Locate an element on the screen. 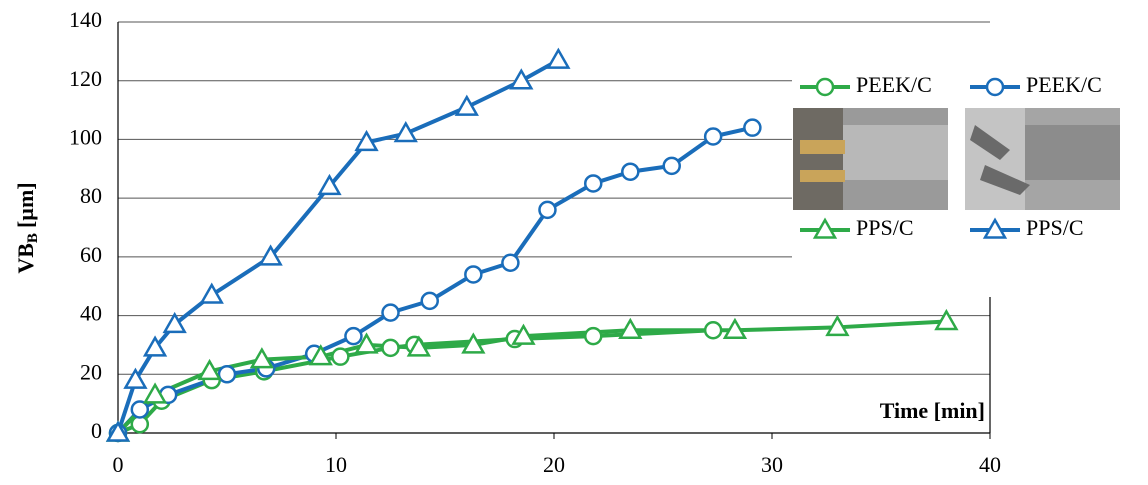 This screenshot has width=1148, height=485. x-tick-label: 30 is located at coordinates (772, 464).